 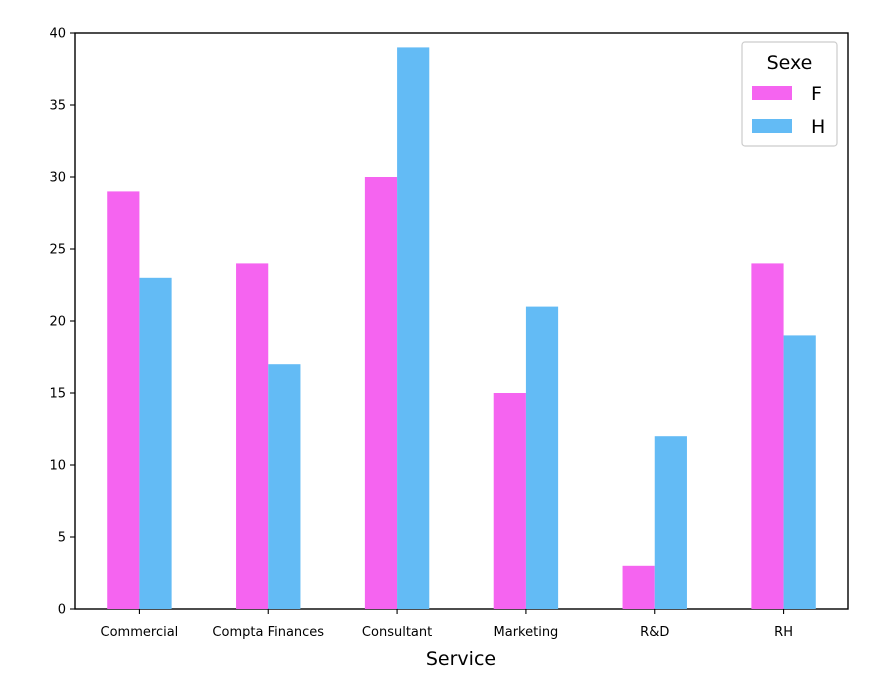 What do you see at coordinates (767, 436) in the screenshot?
I see `bar-F-rh` at bounding box center [767, 436].